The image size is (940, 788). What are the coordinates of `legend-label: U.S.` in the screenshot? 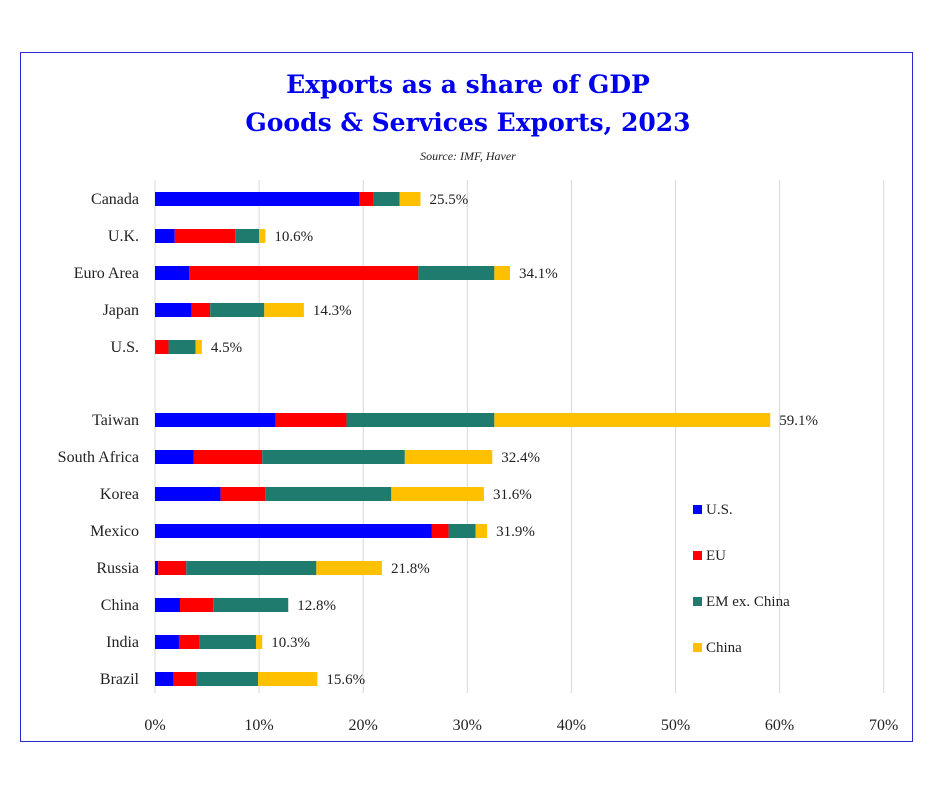 It's located at (719, 510).